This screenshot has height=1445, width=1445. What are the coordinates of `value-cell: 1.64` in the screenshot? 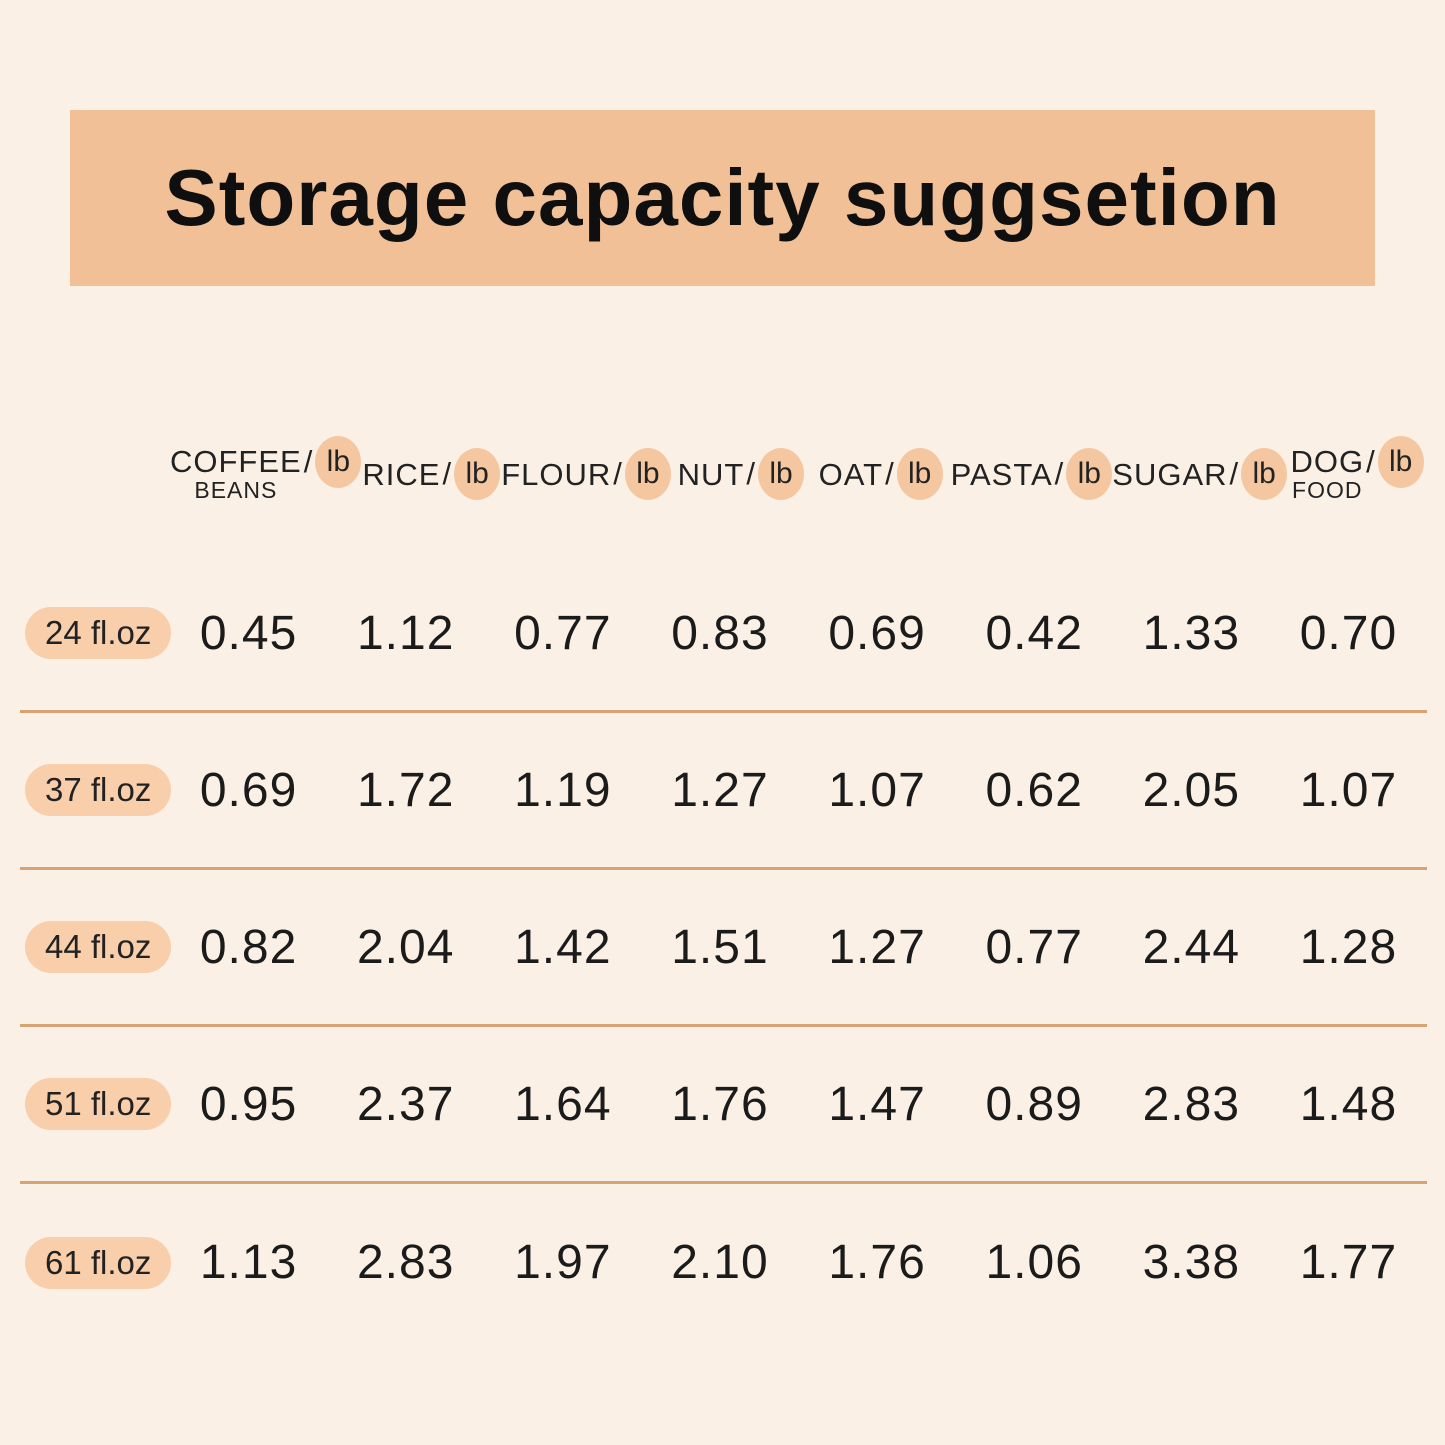 It's located at (563, 1104).